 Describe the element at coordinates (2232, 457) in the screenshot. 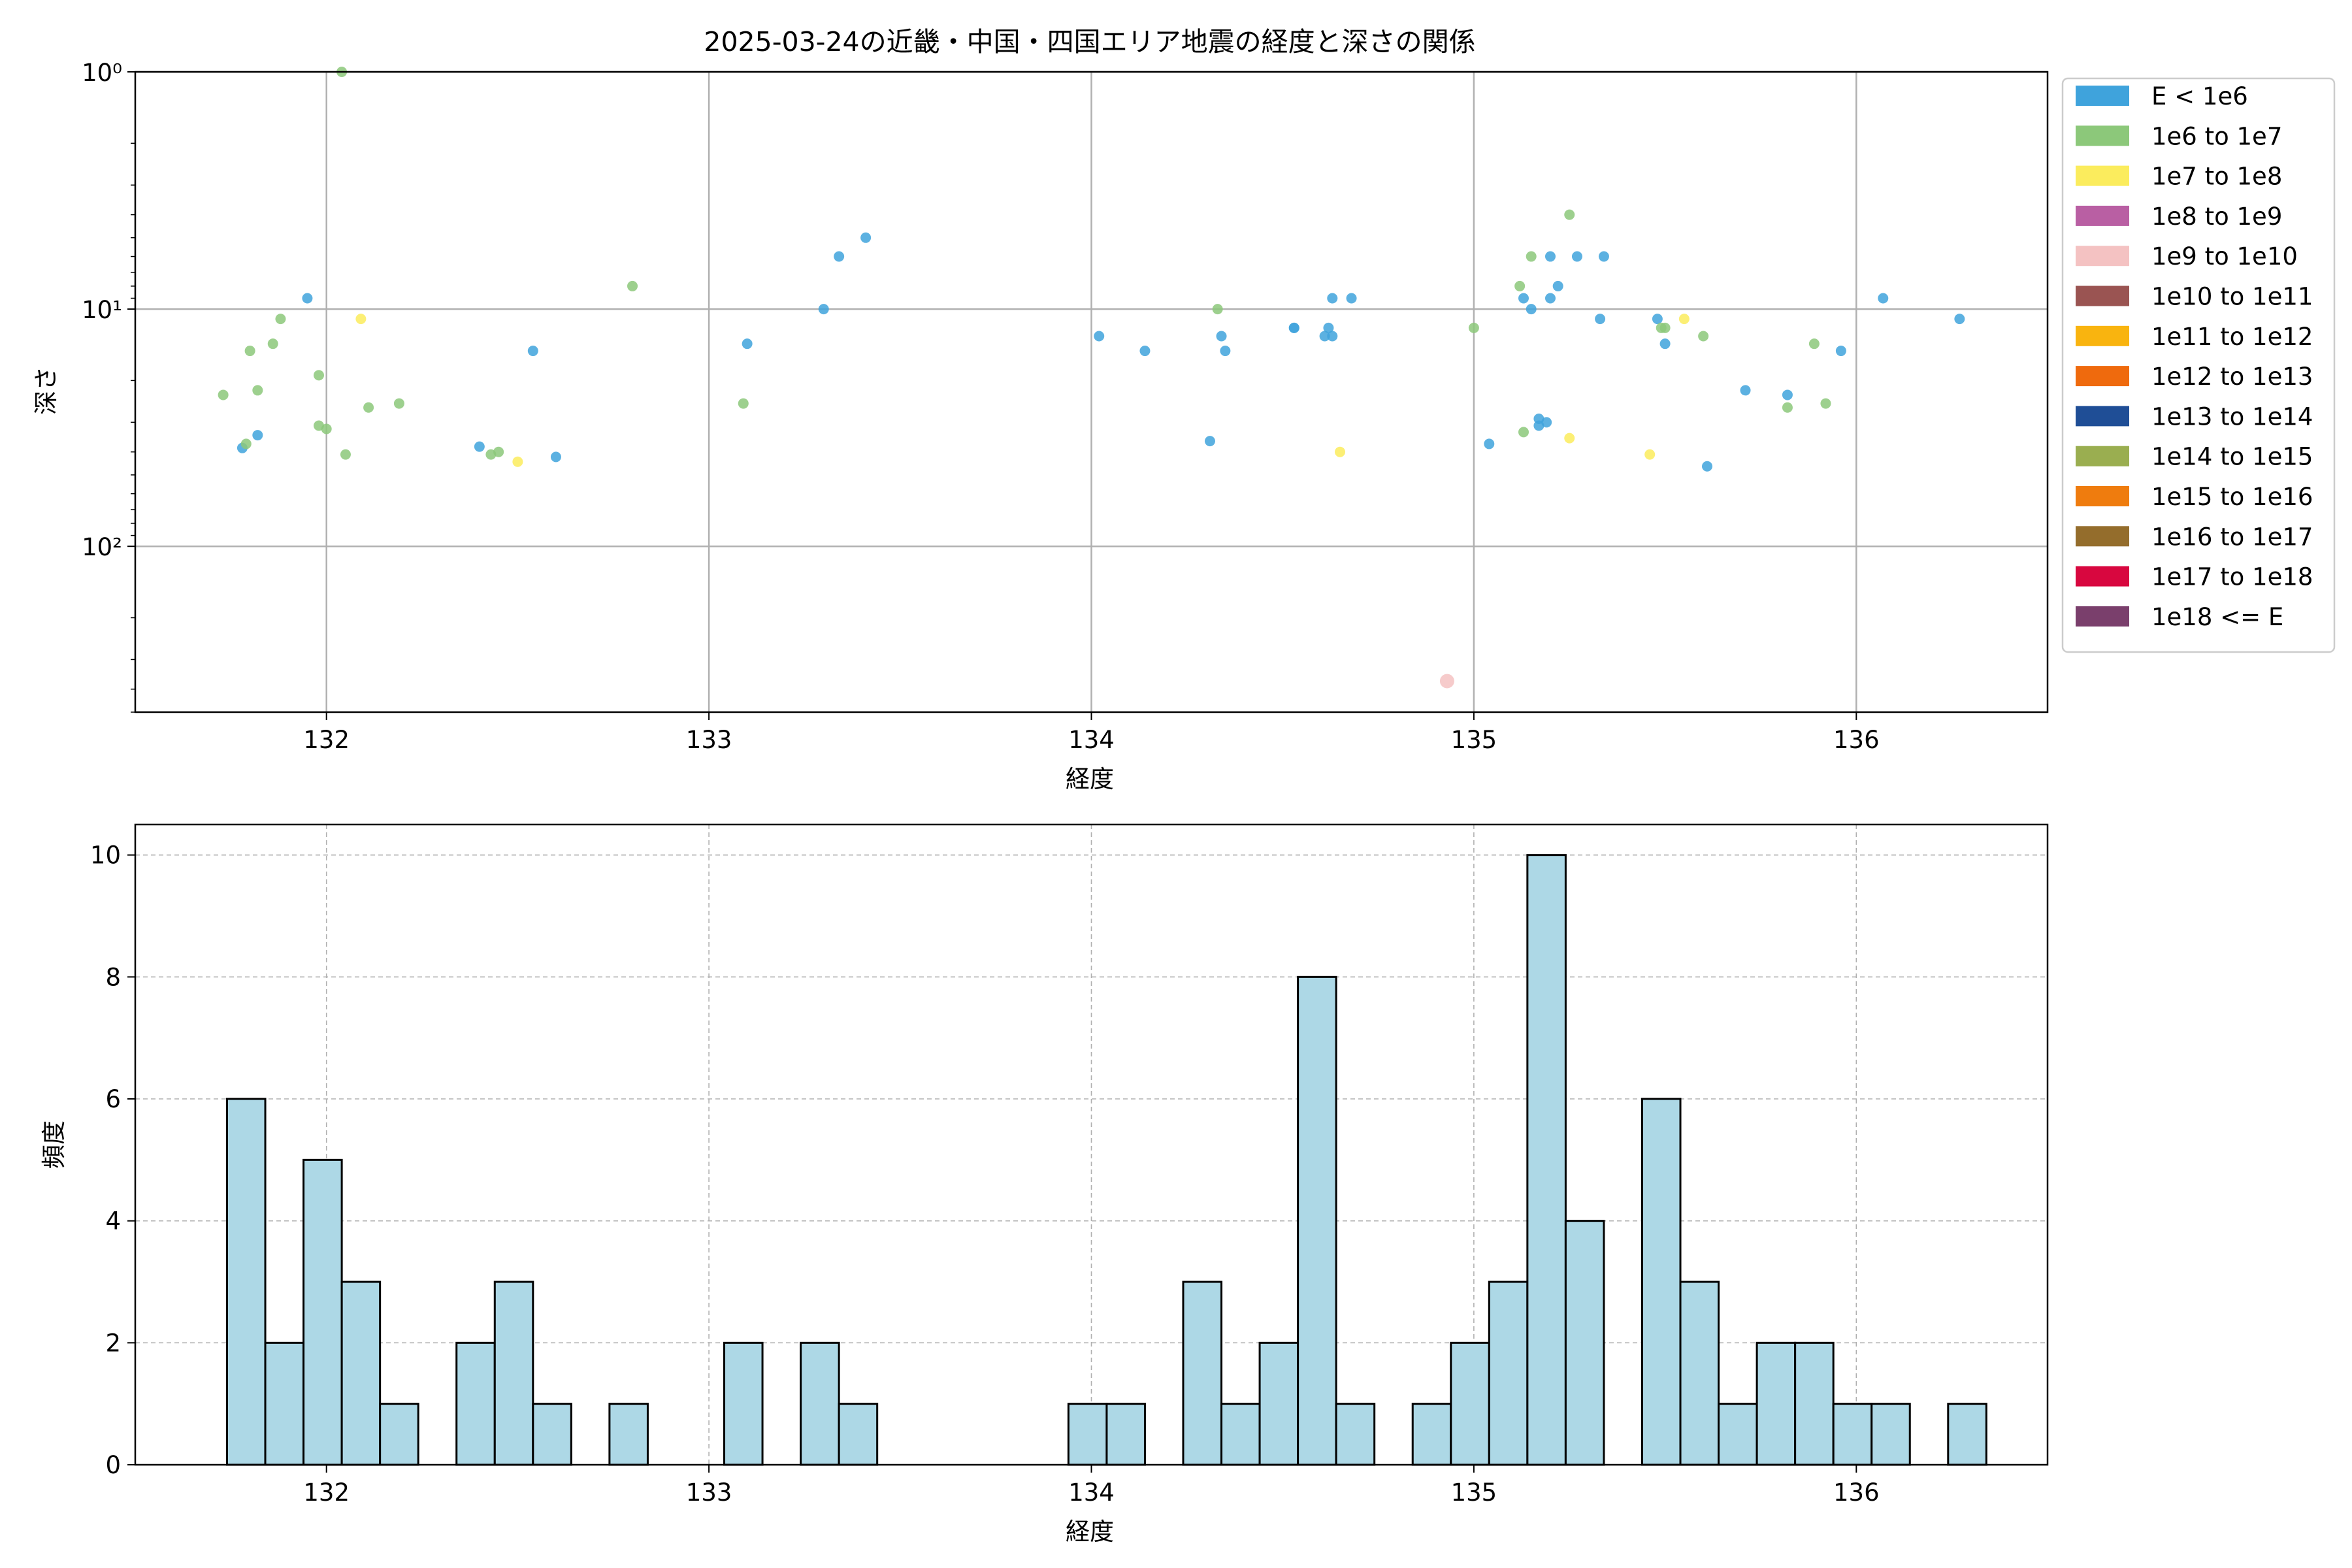

I see `legend-label: 1e14 to 1e15` at that location.